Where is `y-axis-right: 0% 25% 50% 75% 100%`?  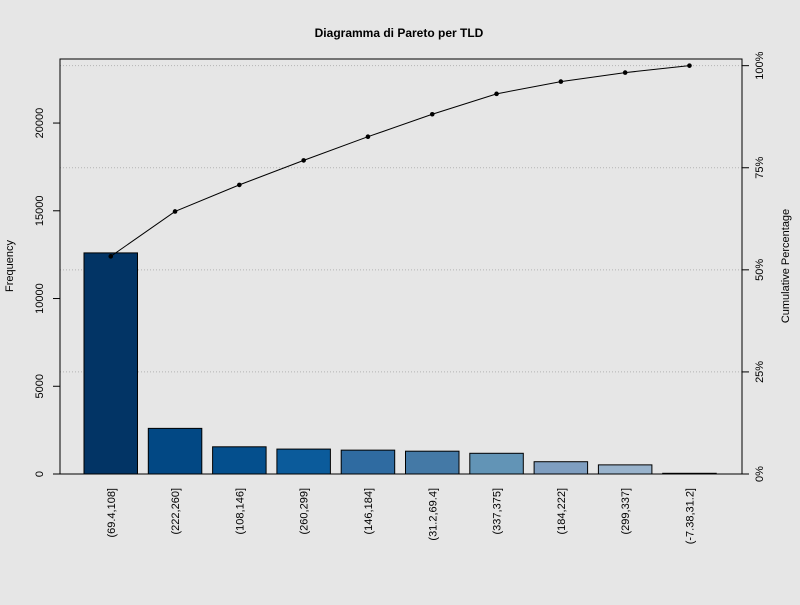
y-axis-right: 0% 25% 50% 75% 100% is located at coordinates (754, 266).